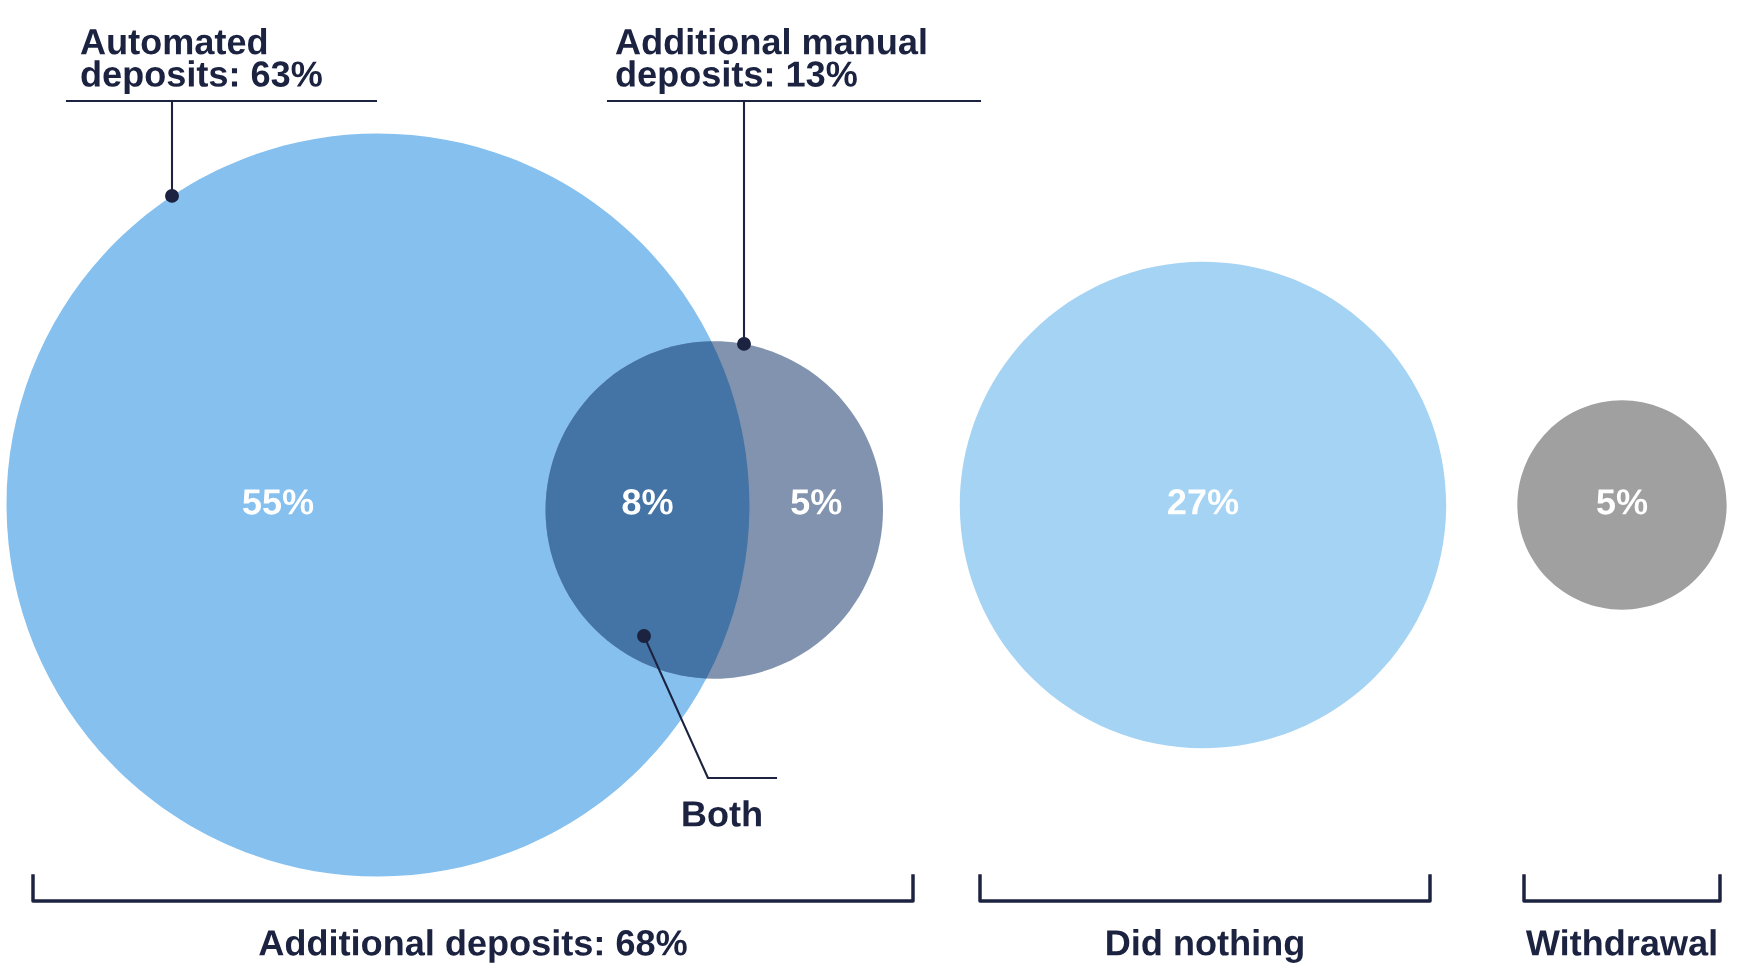 The height and width of the screenshot is (968, 1742). Describe the element at coordinates (1205, 946) in the screenshot. I see `text: Did nothing` at that location.